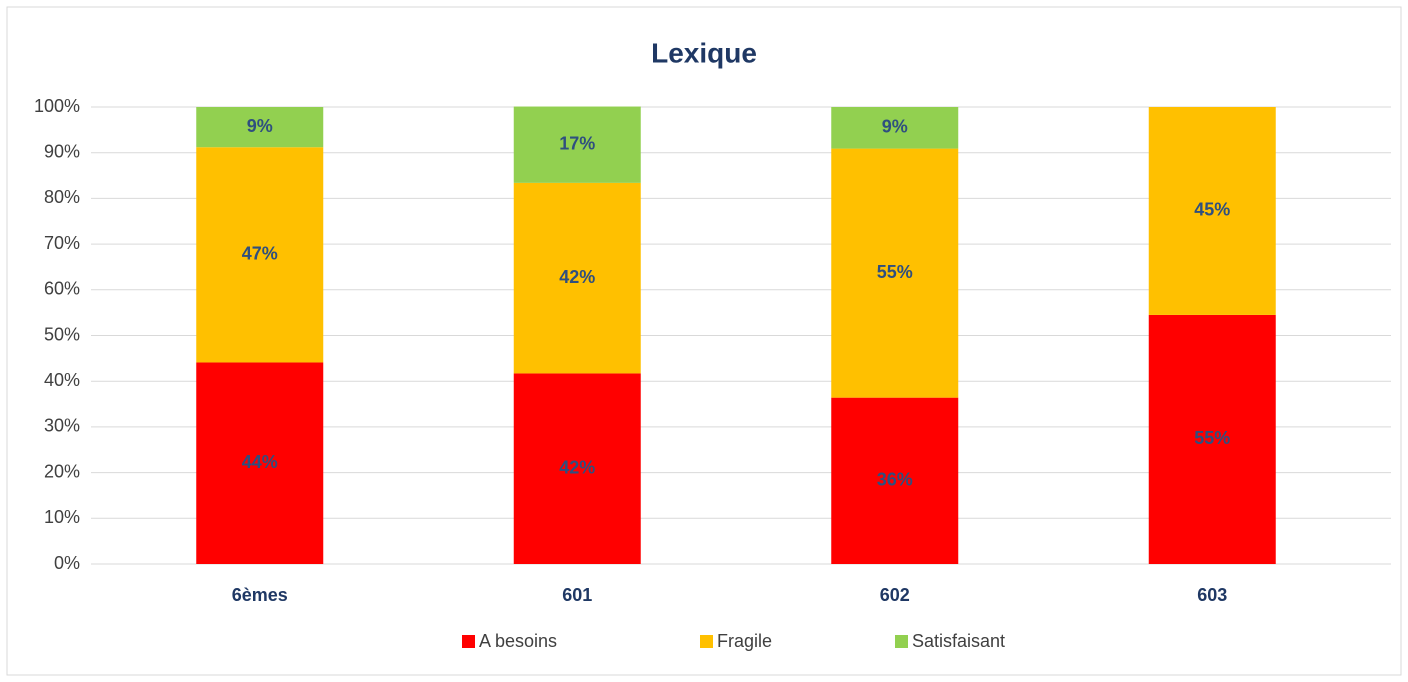  What do you see at coordinates (704, 52) in the screenshot?
I see `chart-title: Lexique` at bounding box center [704, 52].